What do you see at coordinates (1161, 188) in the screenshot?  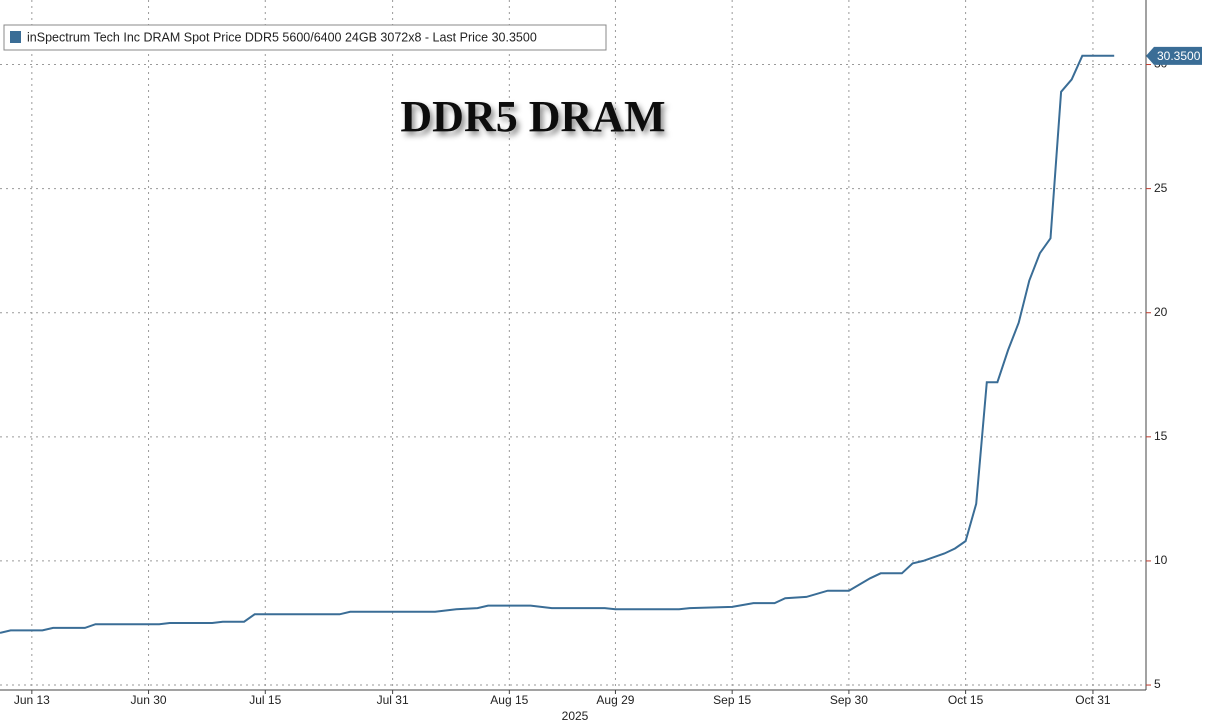 I see `y-tick-label: 25` at bounding box center [1161, 188].